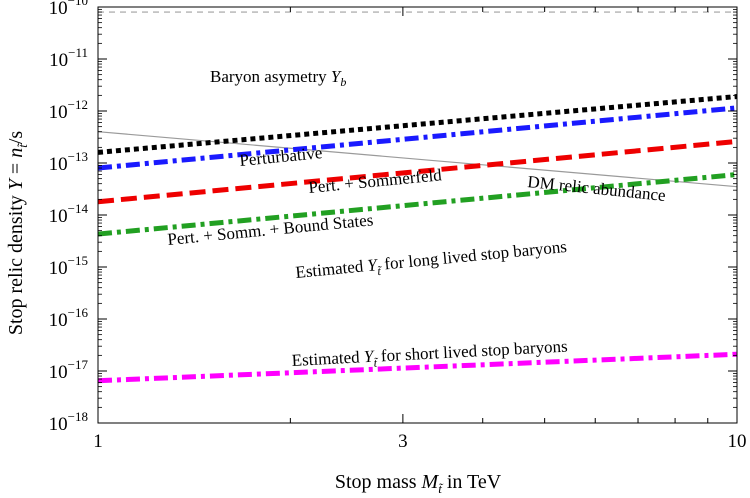  Describe the element at coordinates (417, 124) in the screenshot. I see `series-line-pert` at that location.